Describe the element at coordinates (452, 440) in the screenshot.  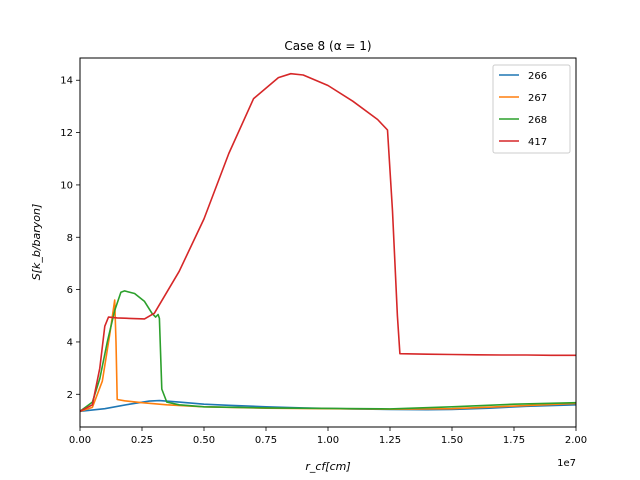
I see `x-tick-label: 1.50` at that location.